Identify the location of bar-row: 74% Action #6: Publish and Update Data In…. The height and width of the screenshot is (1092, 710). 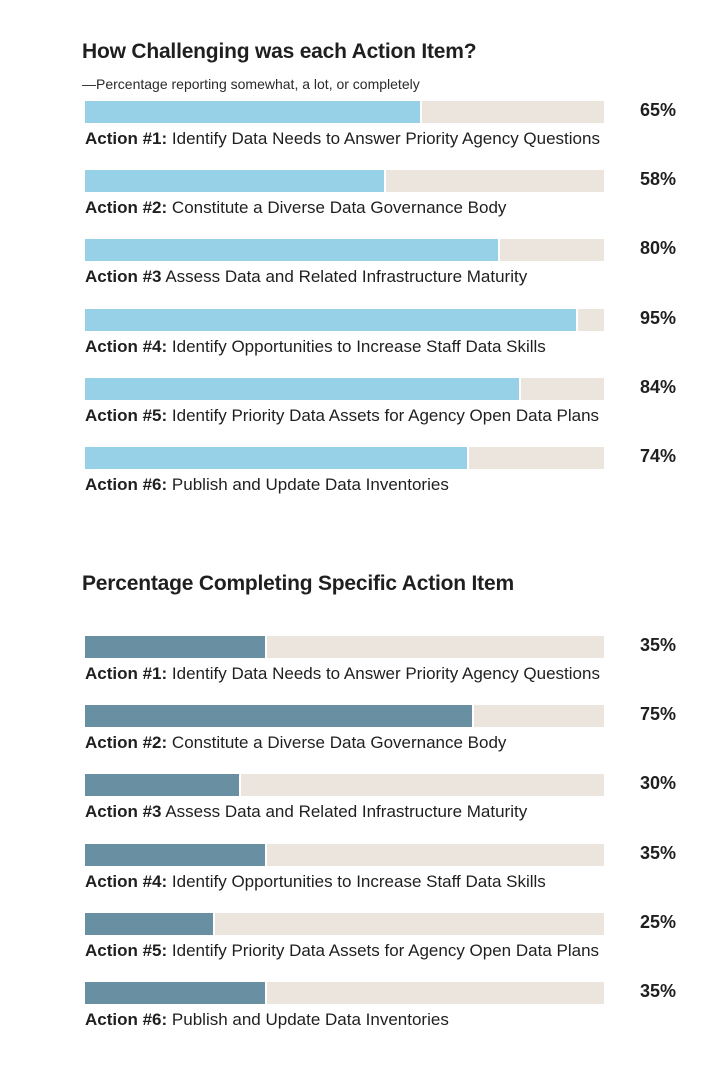
(382, 480).